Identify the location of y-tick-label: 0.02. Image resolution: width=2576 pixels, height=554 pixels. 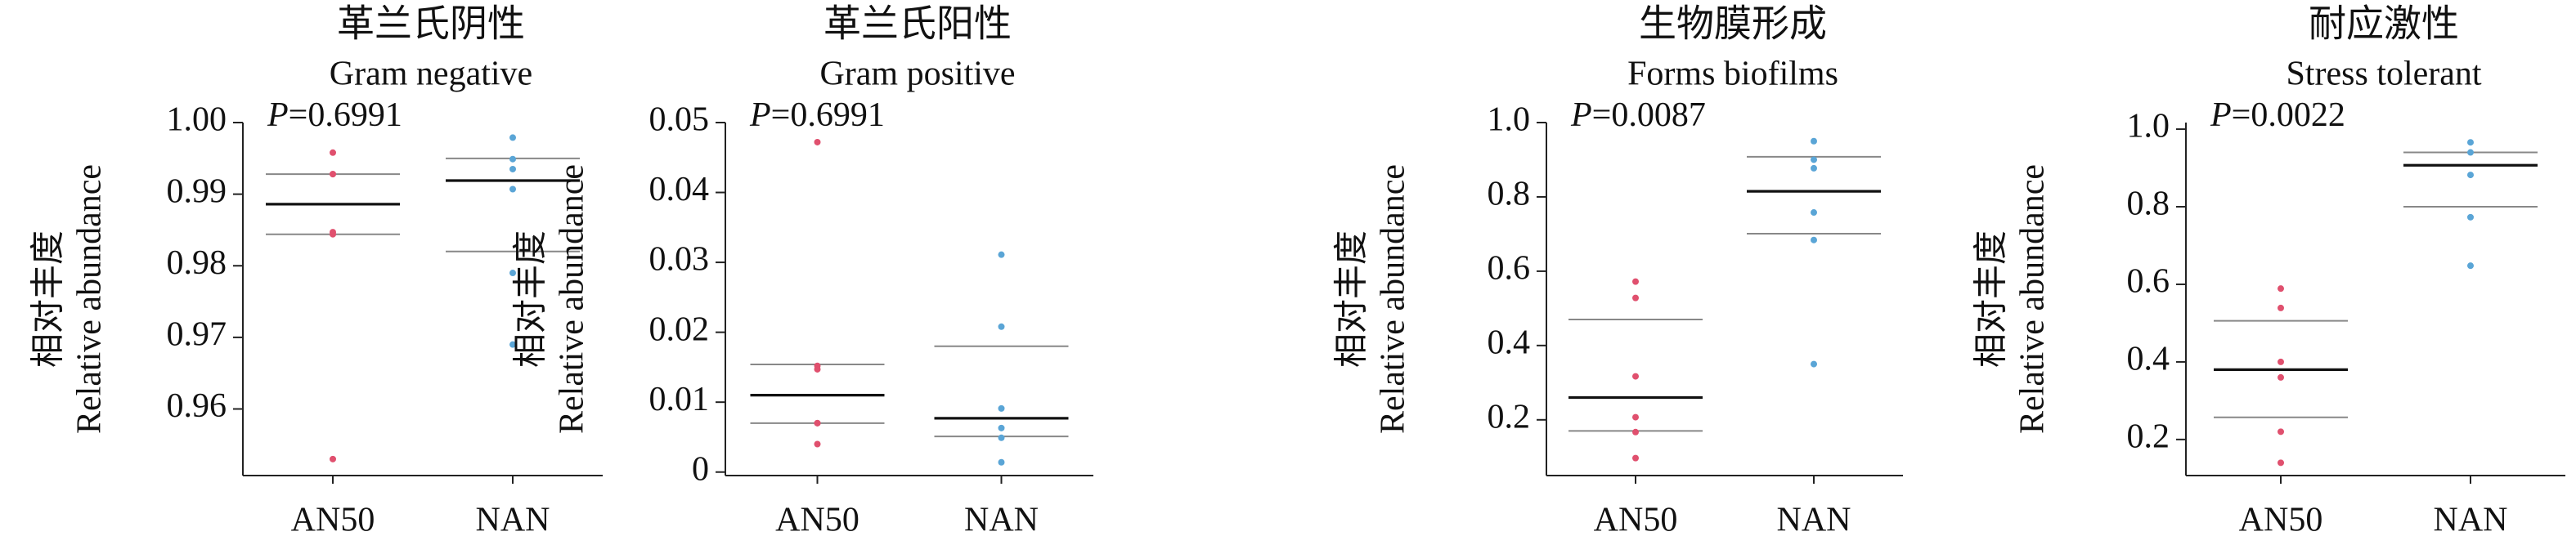
(679, 329).